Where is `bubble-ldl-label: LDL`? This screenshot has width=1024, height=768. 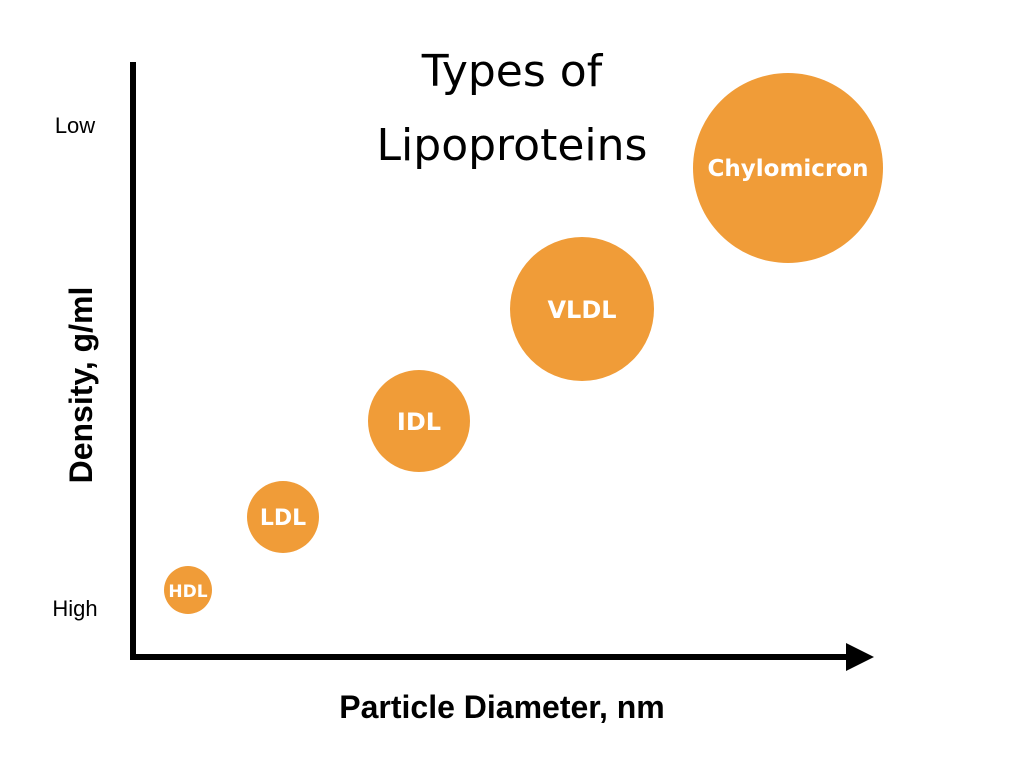
bubble-ldl-label: LDL is located at coordinates (283, 518).